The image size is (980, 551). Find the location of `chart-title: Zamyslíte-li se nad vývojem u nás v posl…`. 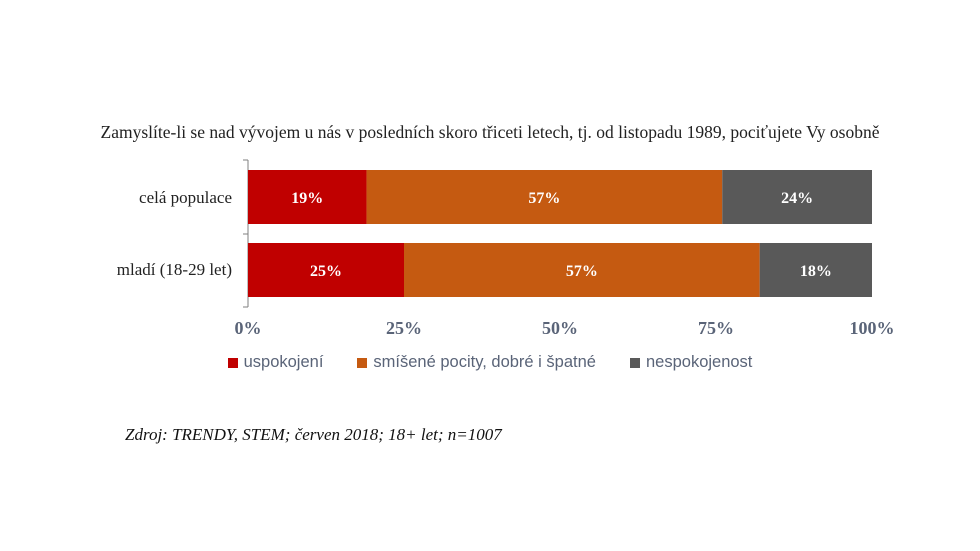

chart-title: Zamyslíte-li se nad vývojem u nás v posl… is located at coordinates (490, 132).